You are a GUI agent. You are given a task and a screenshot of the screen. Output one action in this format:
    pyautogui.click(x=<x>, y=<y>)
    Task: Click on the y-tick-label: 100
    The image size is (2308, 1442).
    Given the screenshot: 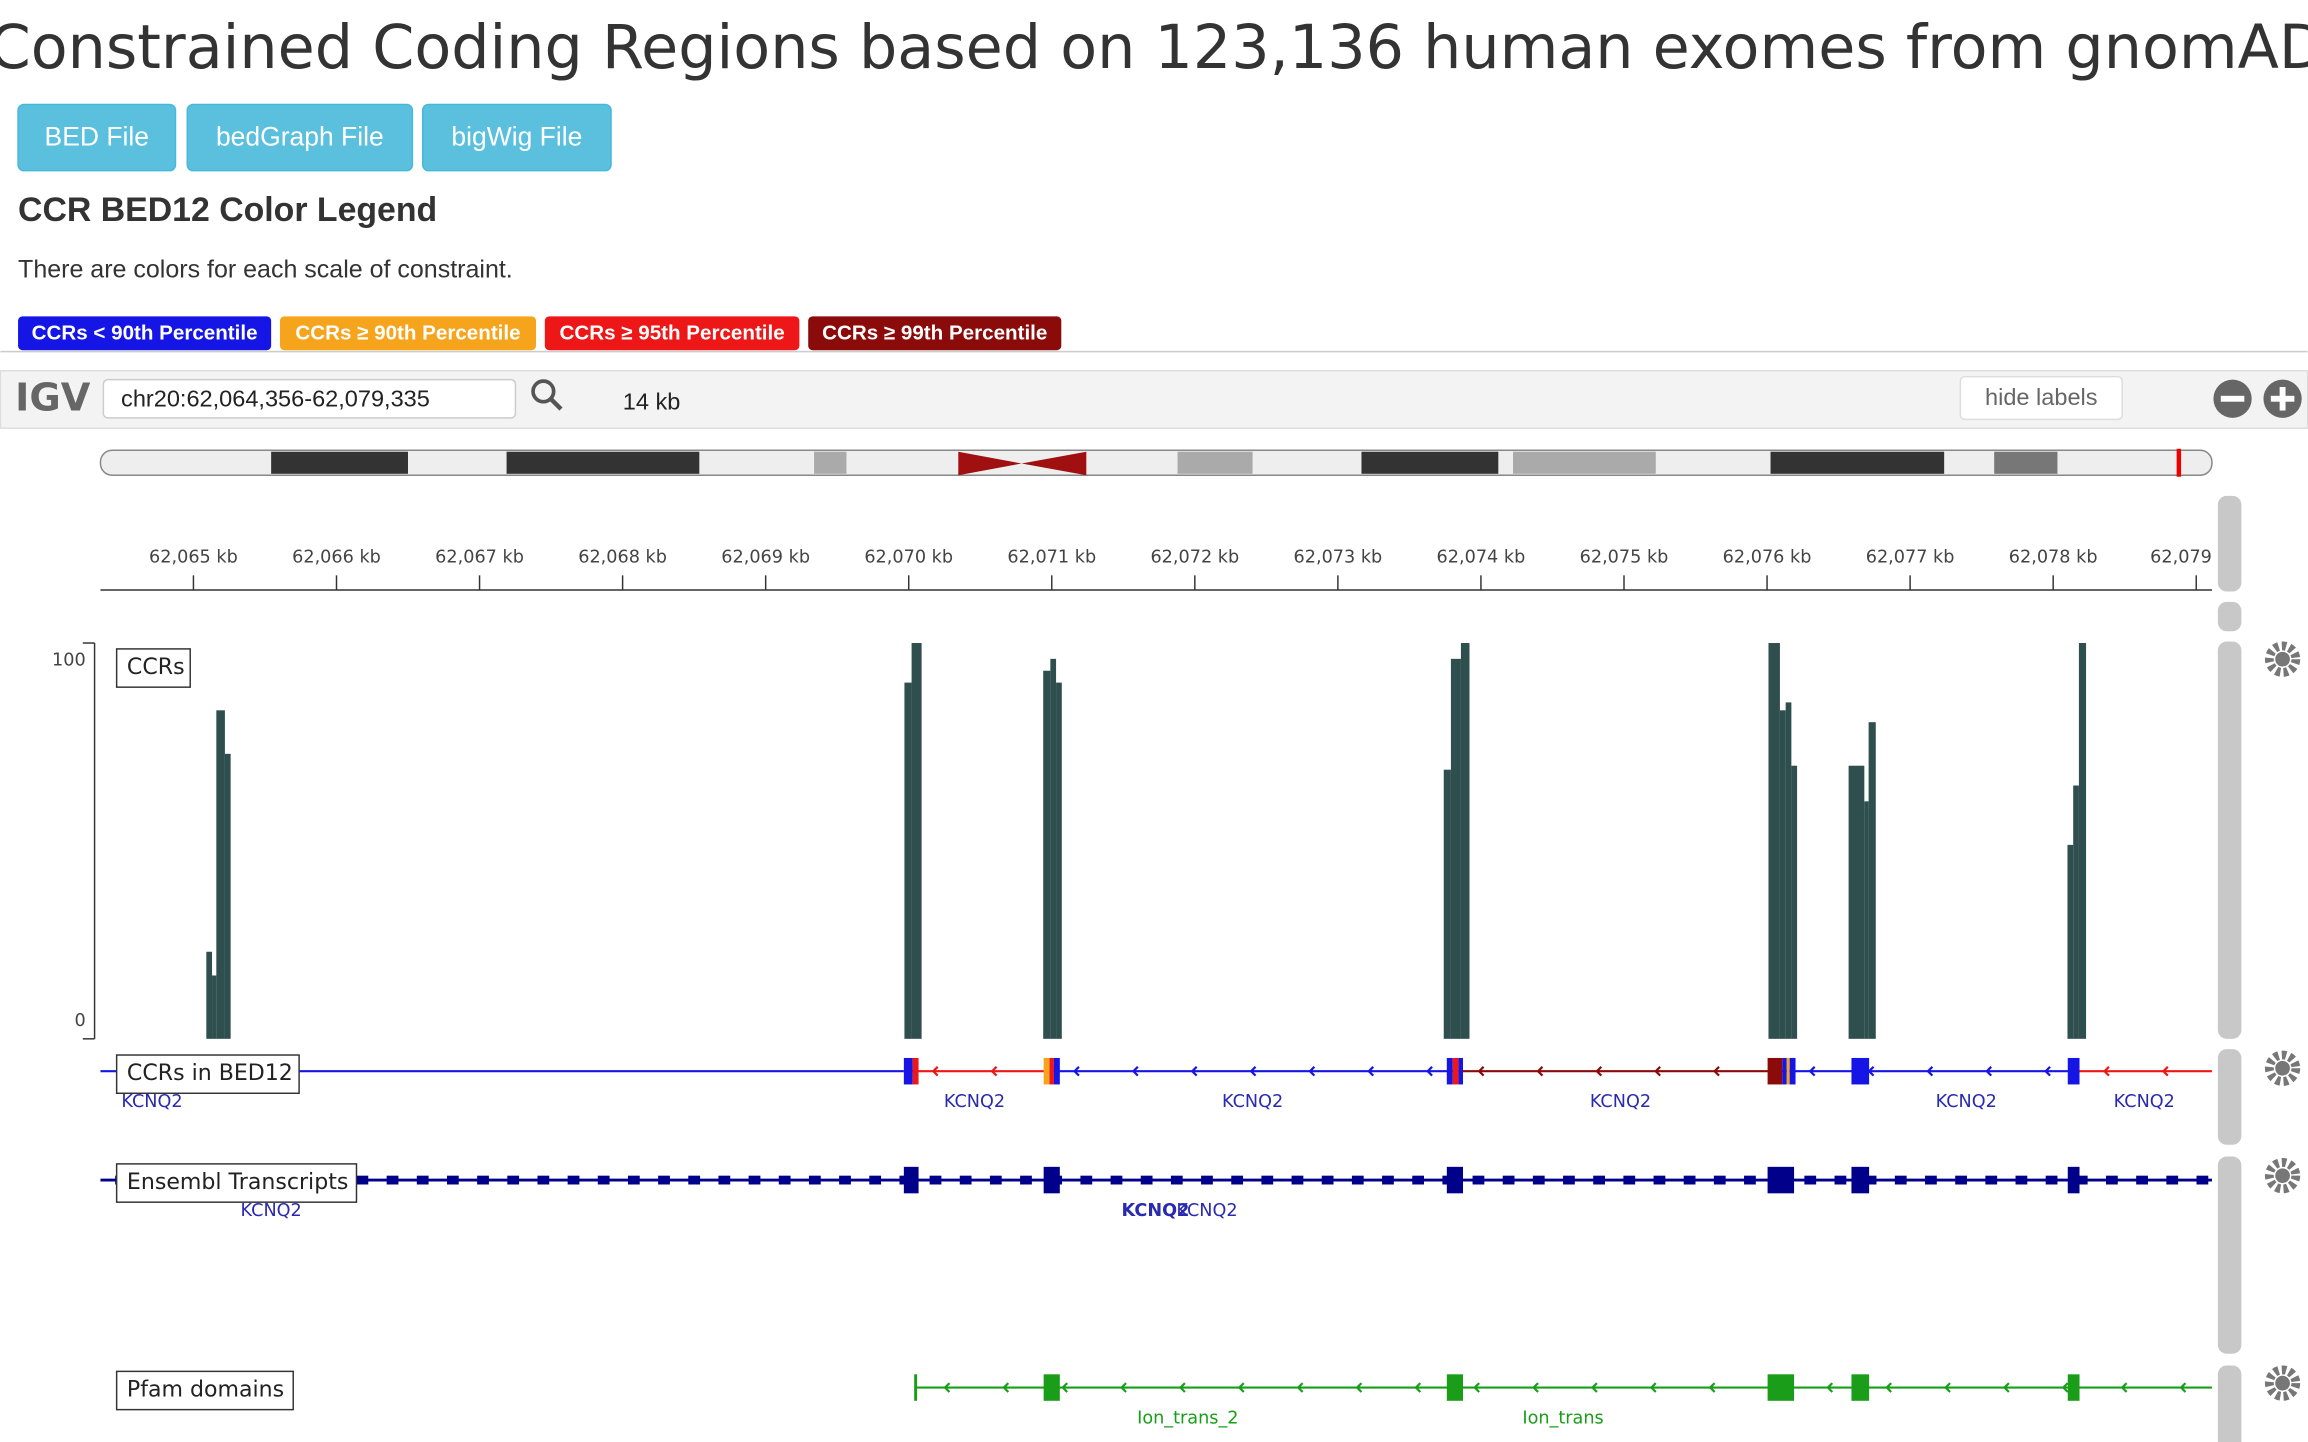 What is the action you would take?
    pyautogui.click(x=69, y=661)
    